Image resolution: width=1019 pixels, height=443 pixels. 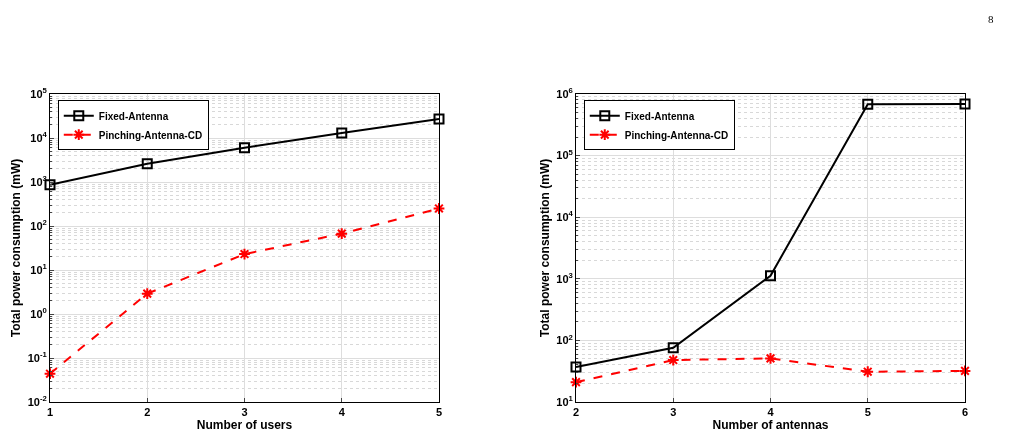 I want to click on y-tick-label: 10$^{-2}$, so click(x=37, y=401).